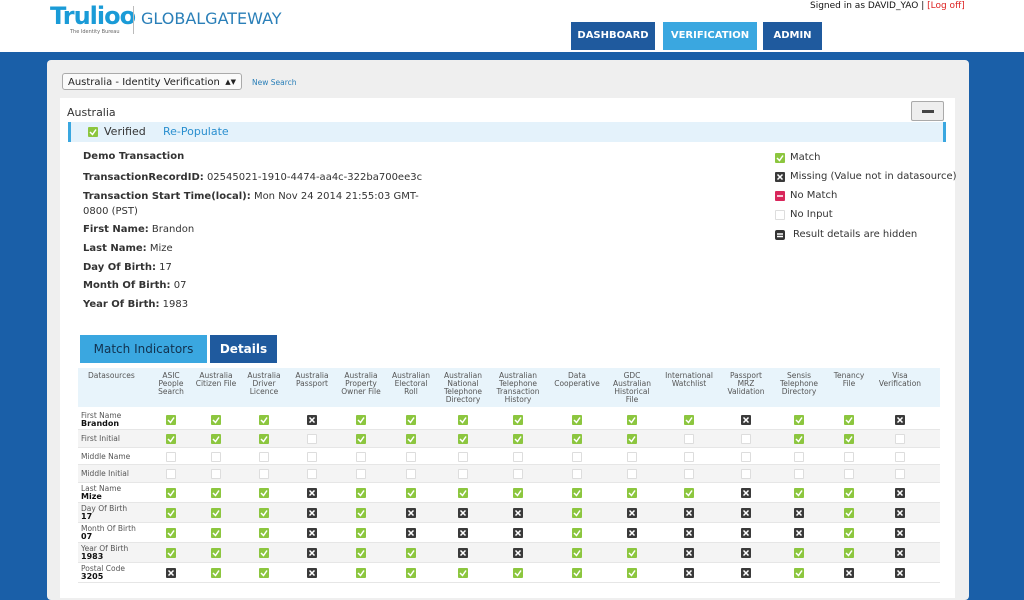 This screenshot has height=600, width=1024. I want to click on row-label: First Initial, so click(100, 439).